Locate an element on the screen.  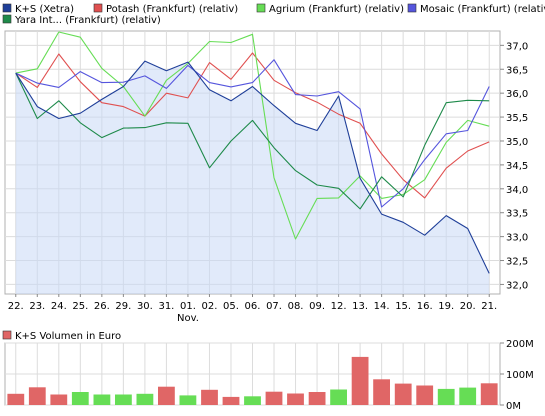
y-tick-label: 36,0 is located at coordinates (517, 94).